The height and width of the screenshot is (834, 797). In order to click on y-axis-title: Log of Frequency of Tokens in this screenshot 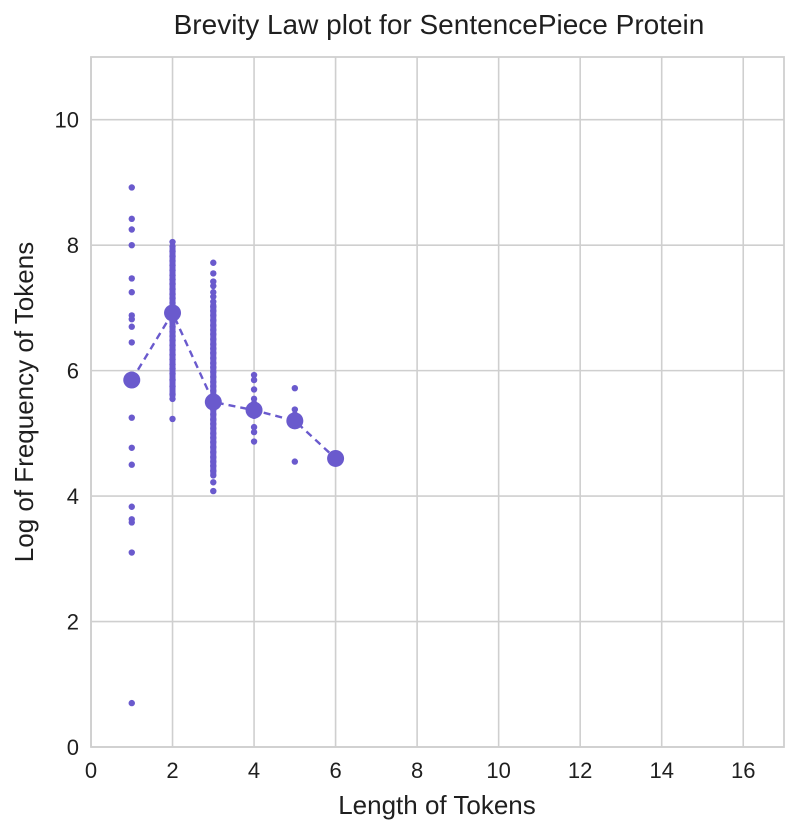, I will do `click(24, 402)`.